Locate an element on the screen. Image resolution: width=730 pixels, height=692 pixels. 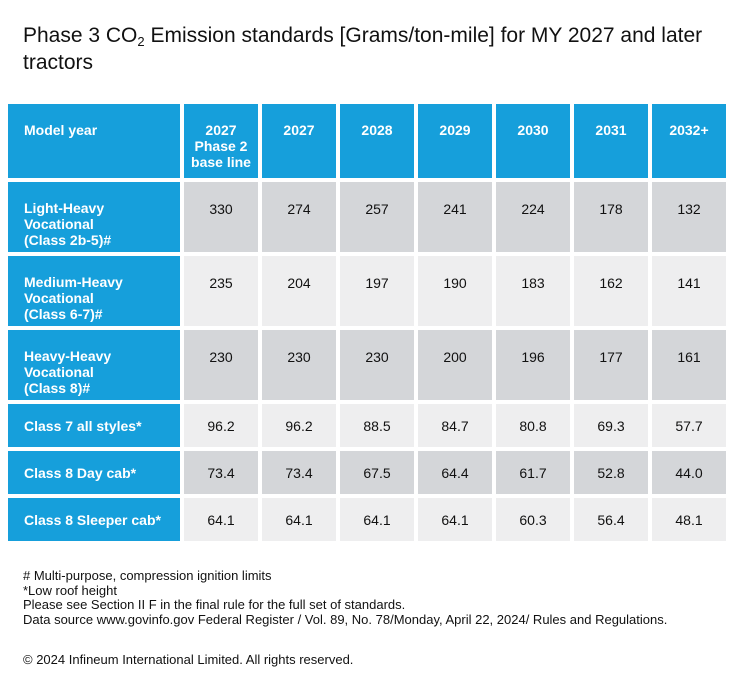
table-cell: 132 is located at coordinates (689, 217).